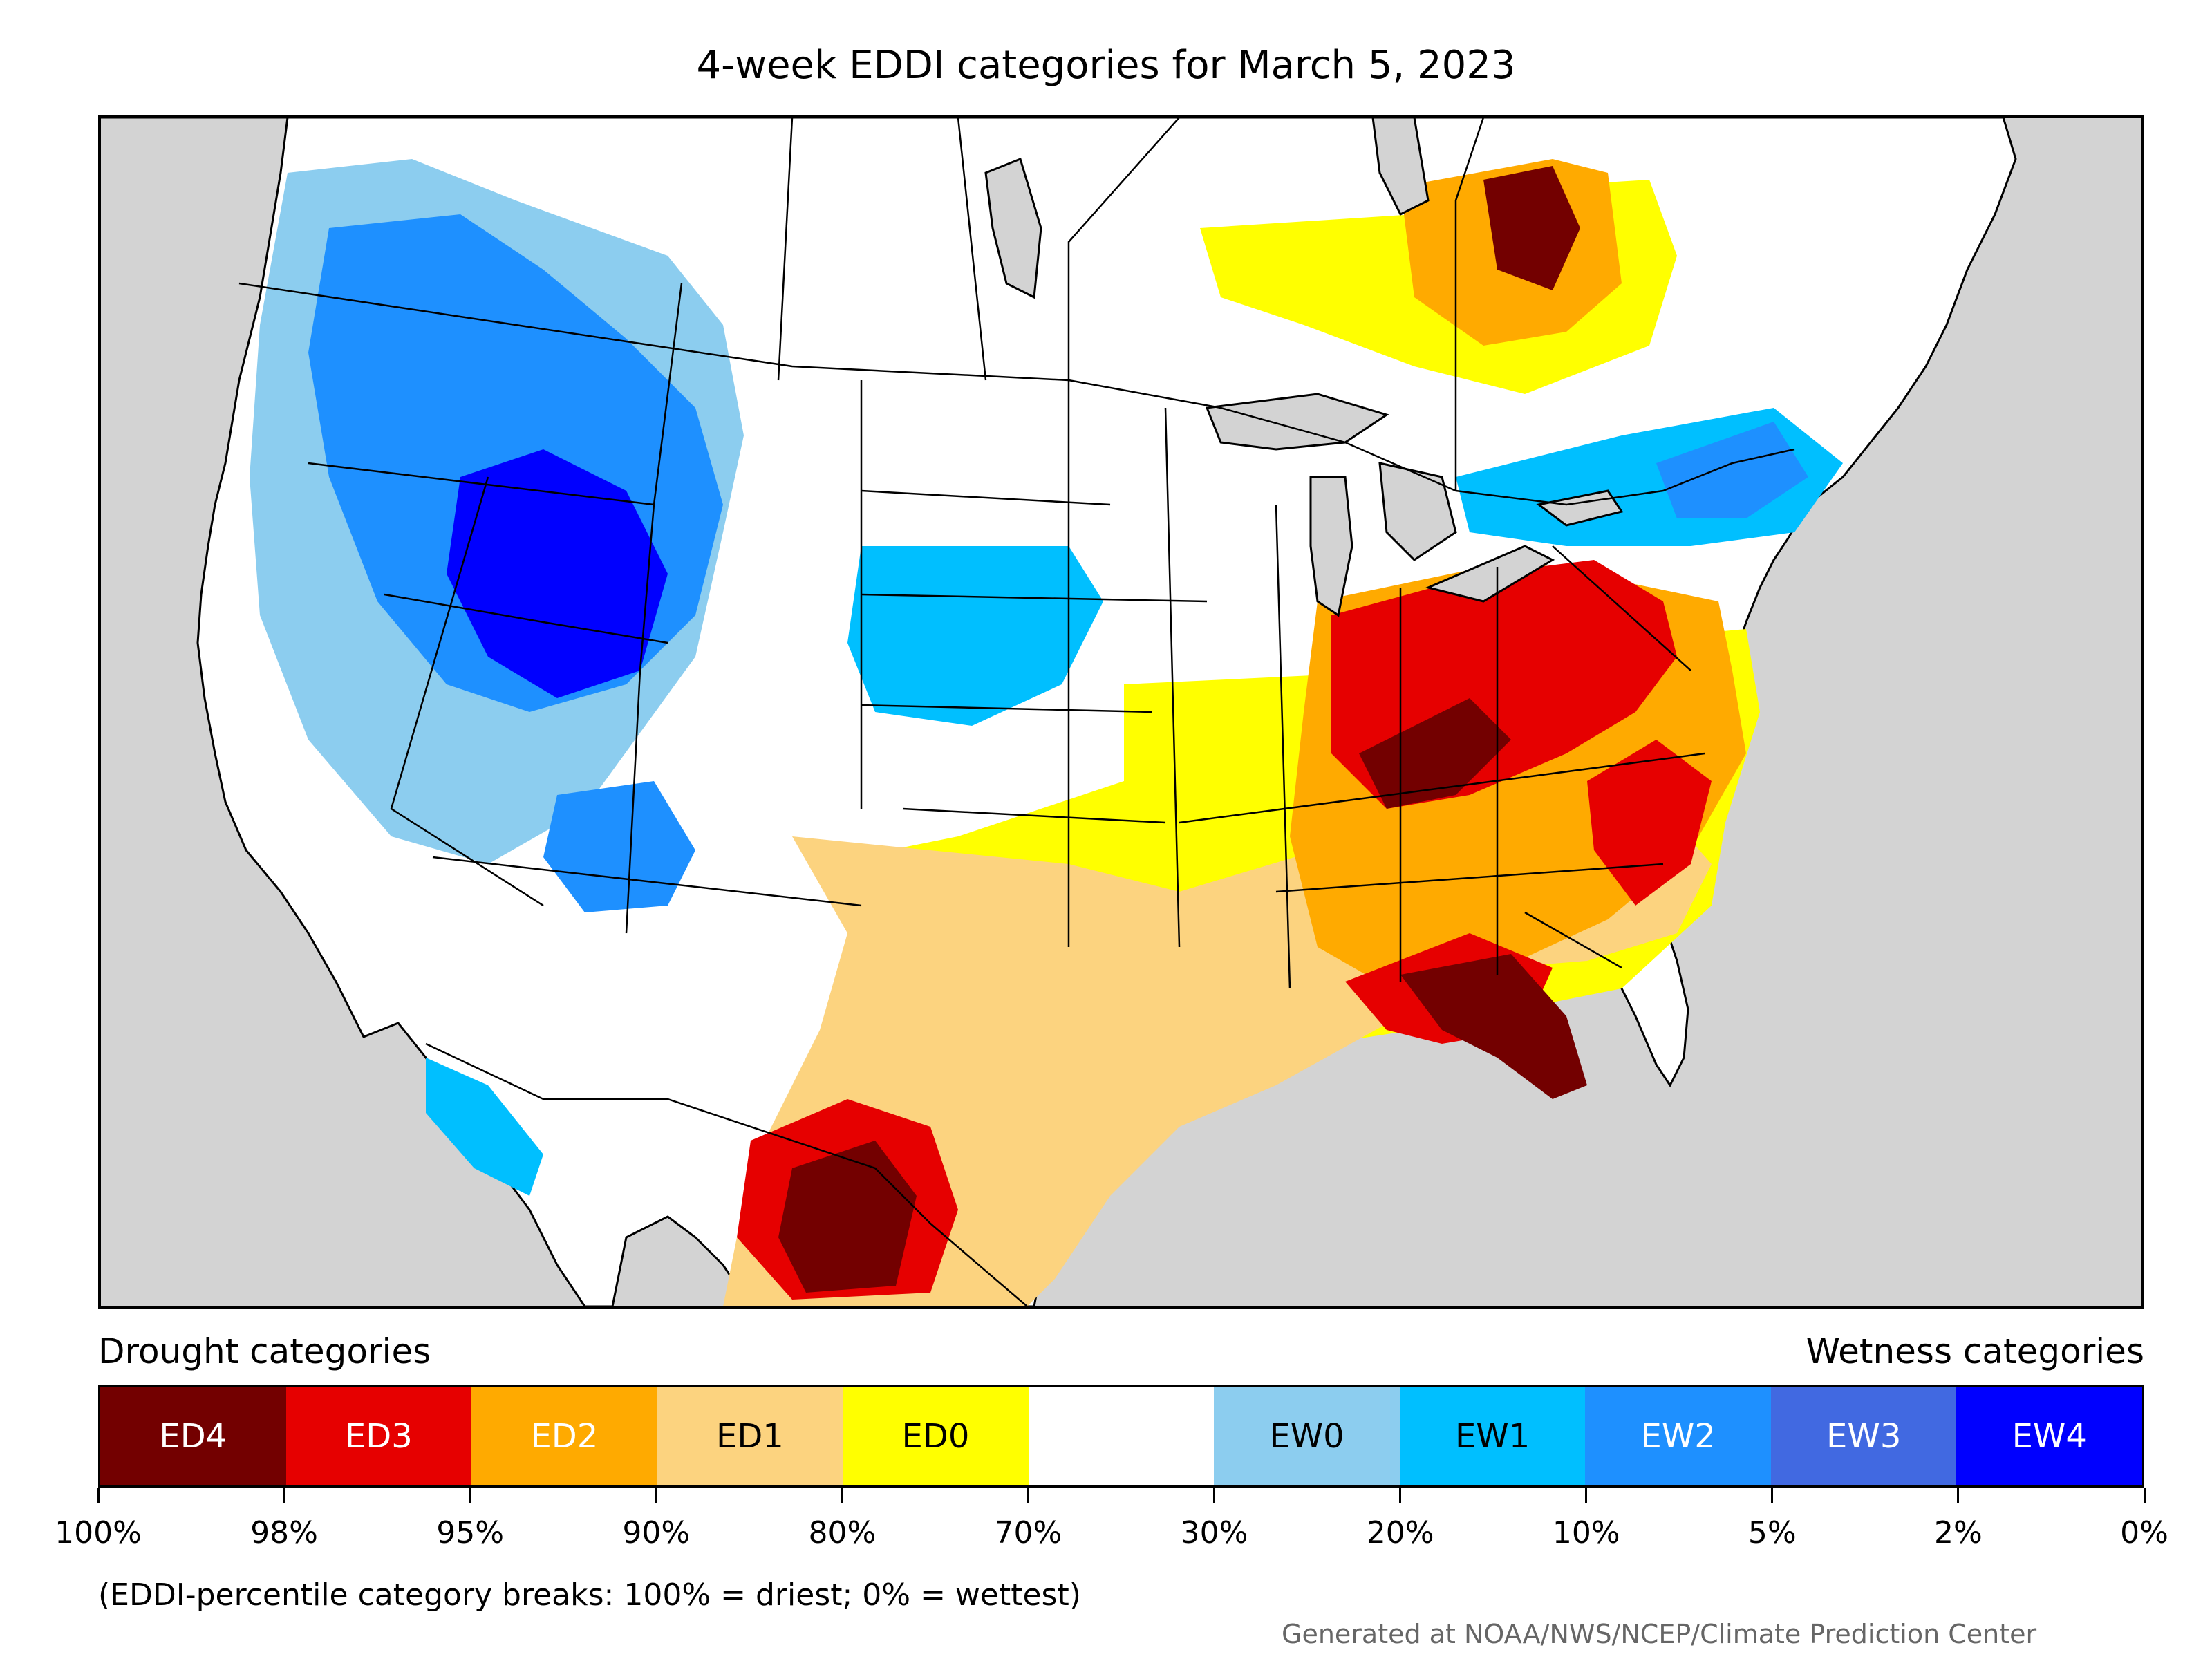 The height and width of the screenshot is (1659, 2212). What do you see at coordinates (470, 1532) in the screenshot?
I see `legend-tick-label: 95%` at bounding box center [470, 1532].